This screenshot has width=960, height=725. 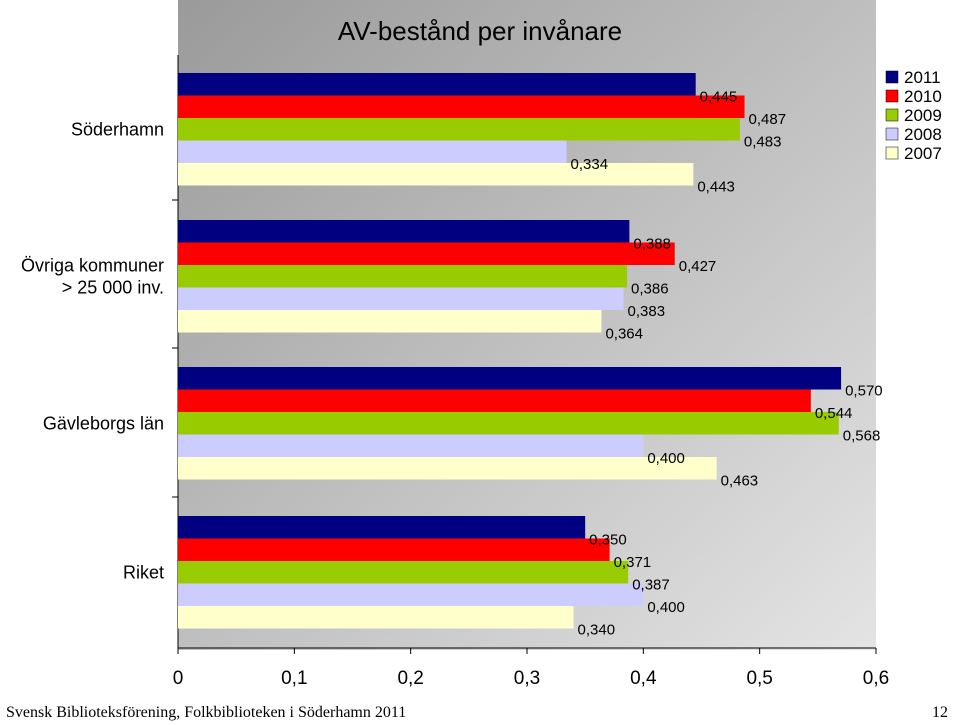 What do you see at coordinates (740, 481) in the screenshot?
I see `data-label: 0,463` at bounding box center [740, 481].